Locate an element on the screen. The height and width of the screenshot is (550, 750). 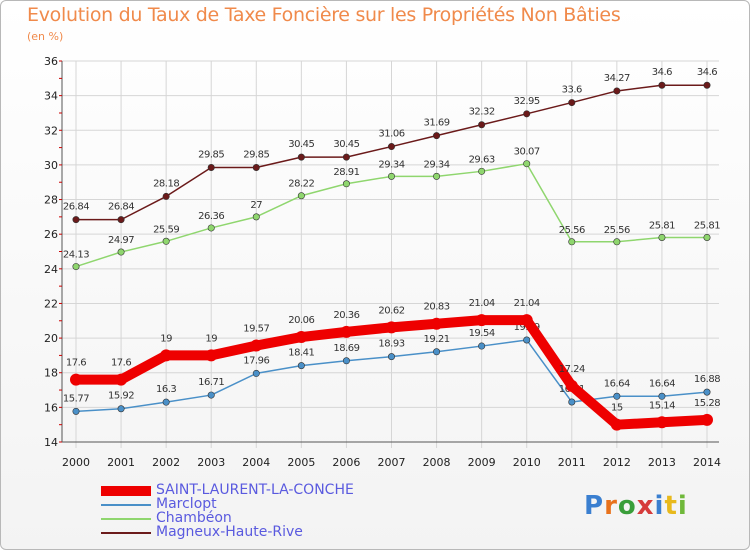
x-tick-label: 2010 is located at coordinates (527, 462).